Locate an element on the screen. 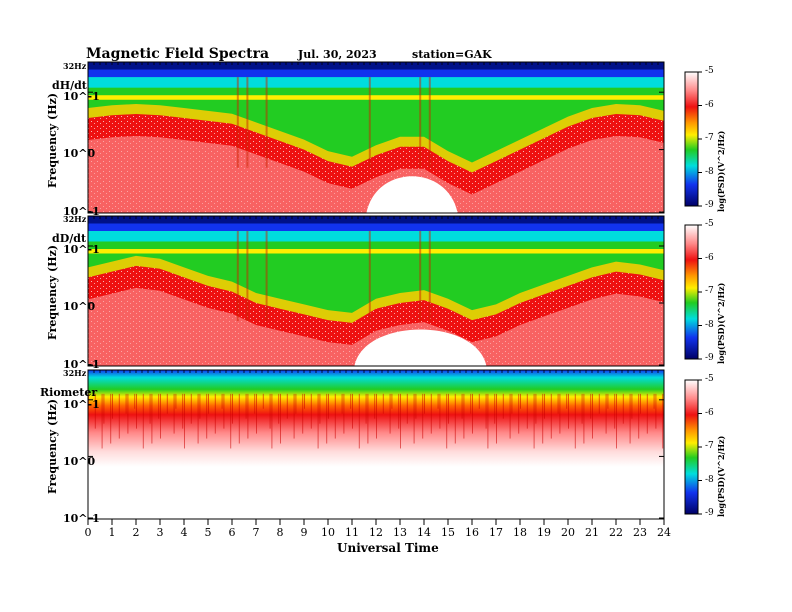  colorbar-tick-label: -8 is located at coordinates (709, 324).